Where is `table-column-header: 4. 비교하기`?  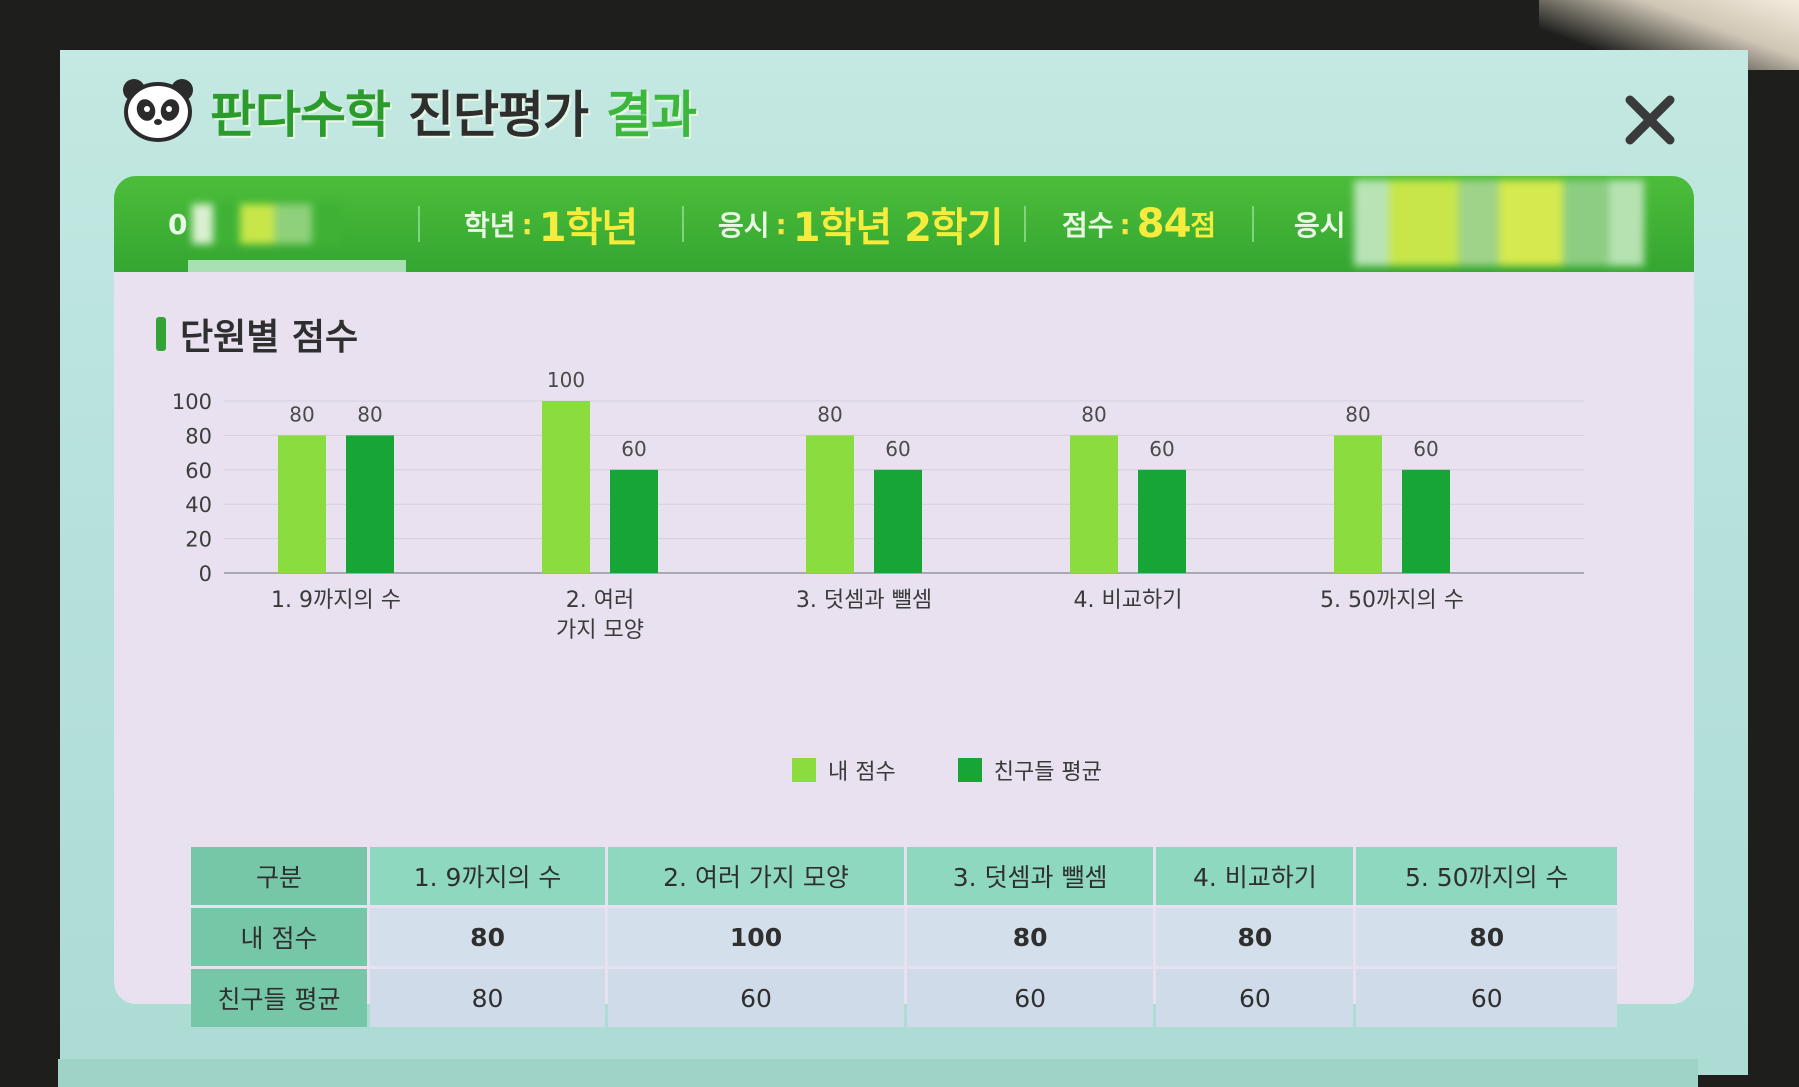 table-column-header: 4. 비교하기 is located at coordinates (1255, 876).